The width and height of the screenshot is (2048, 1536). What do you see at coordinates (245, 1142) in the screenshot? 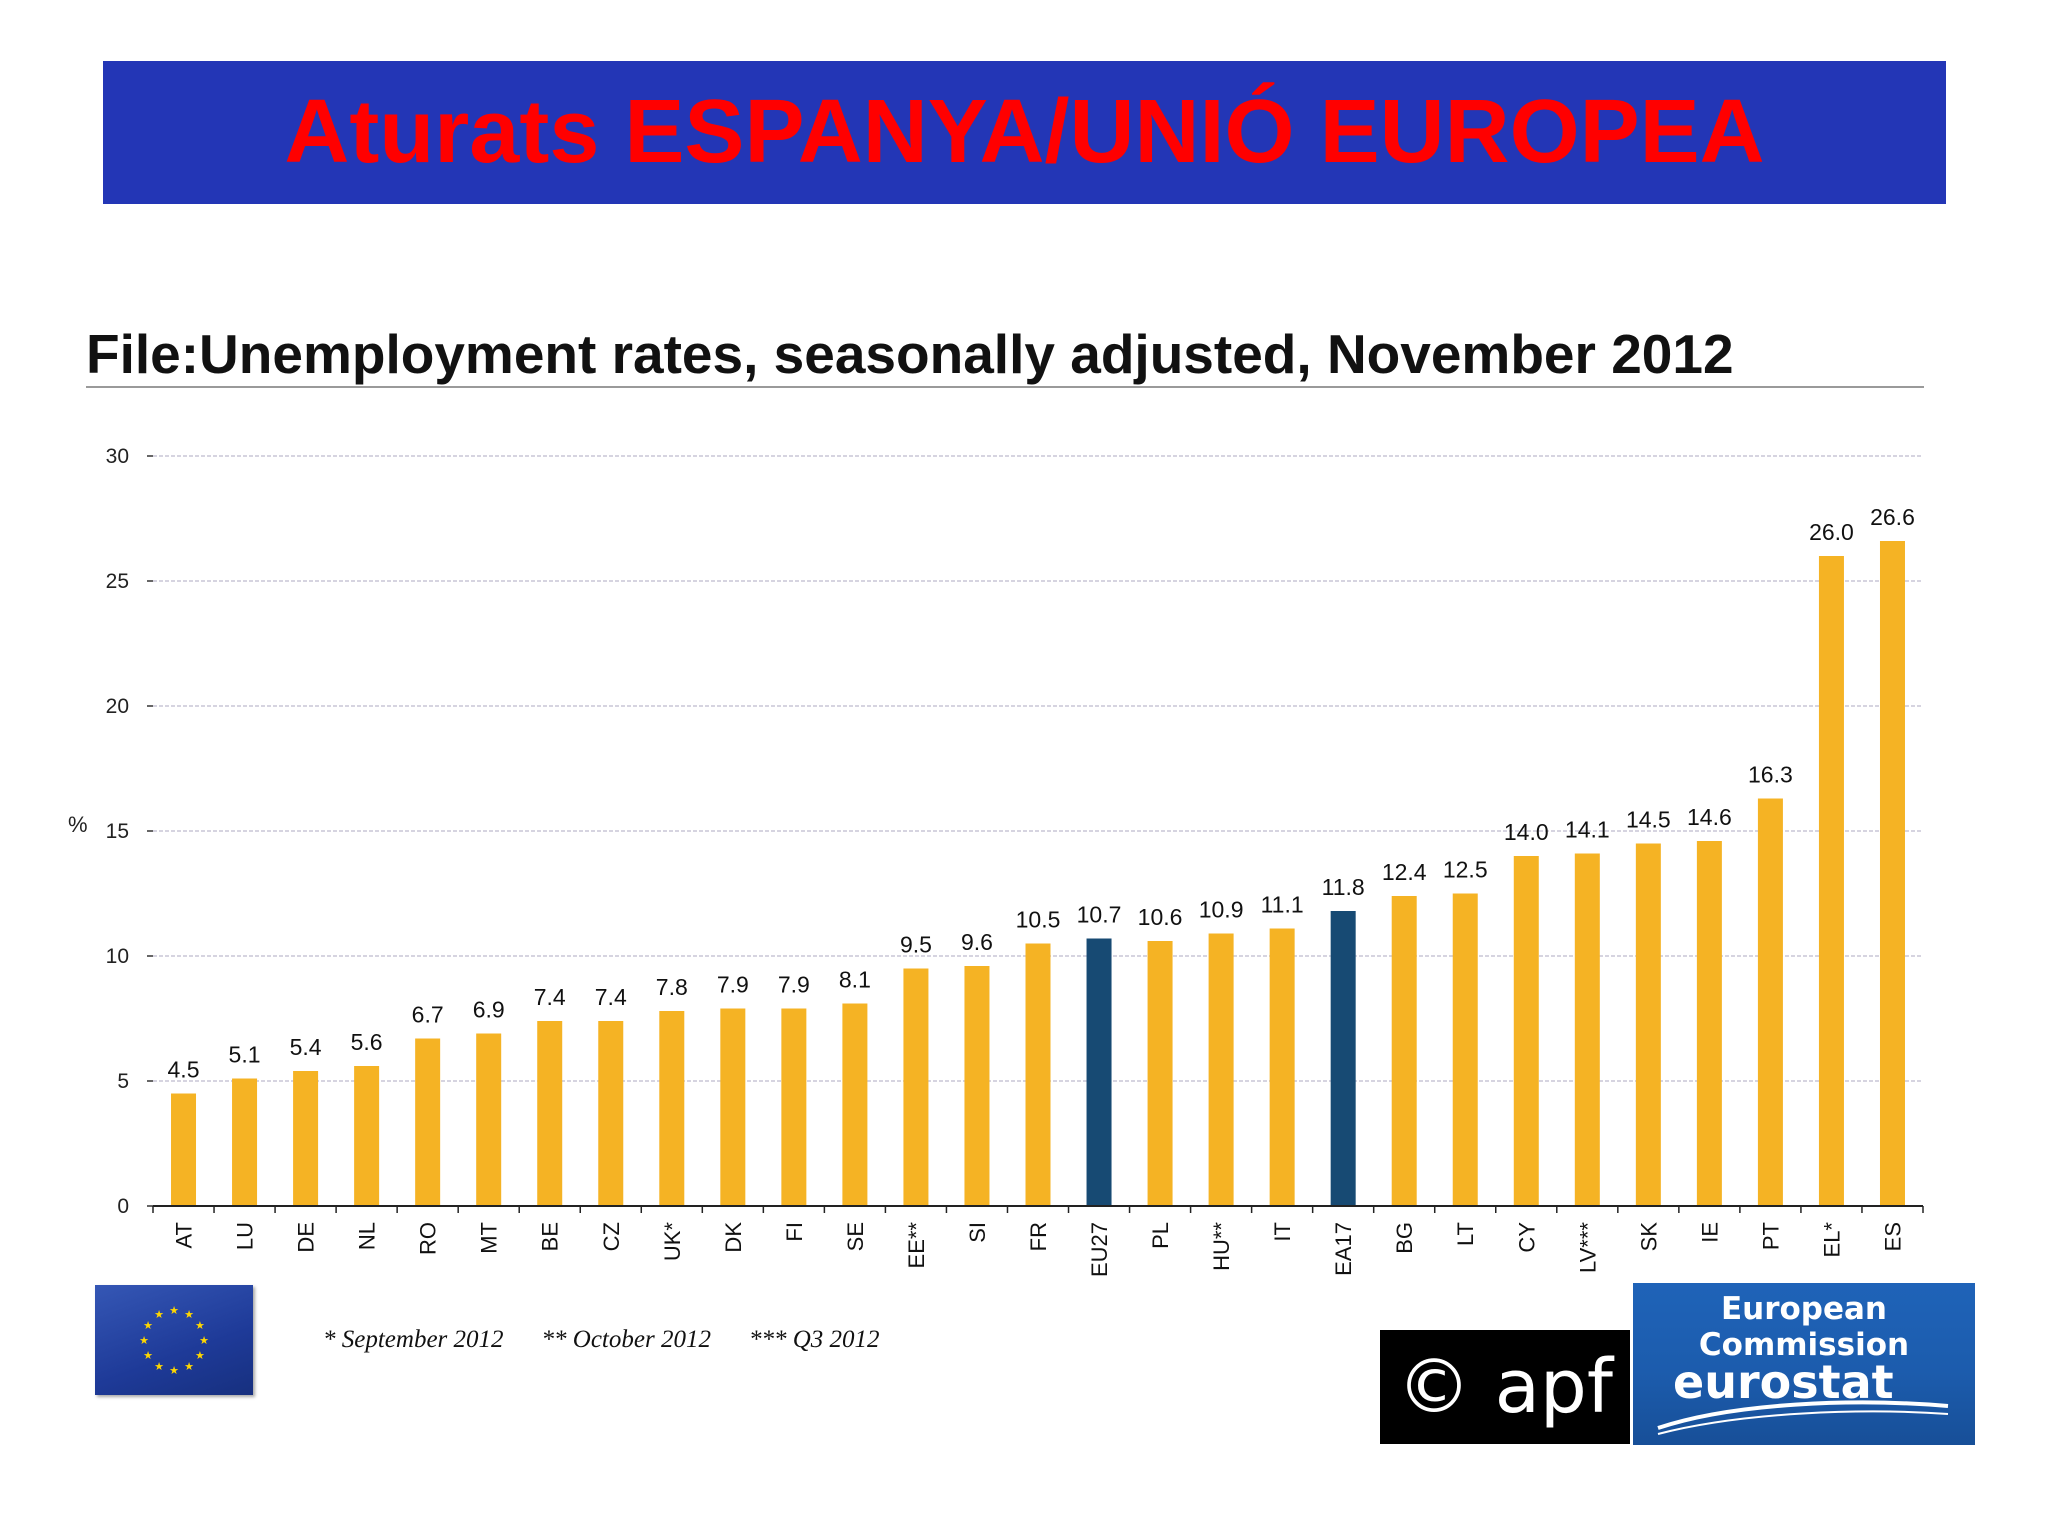
I see `bar-lu` at bounding box center [245, 1142].